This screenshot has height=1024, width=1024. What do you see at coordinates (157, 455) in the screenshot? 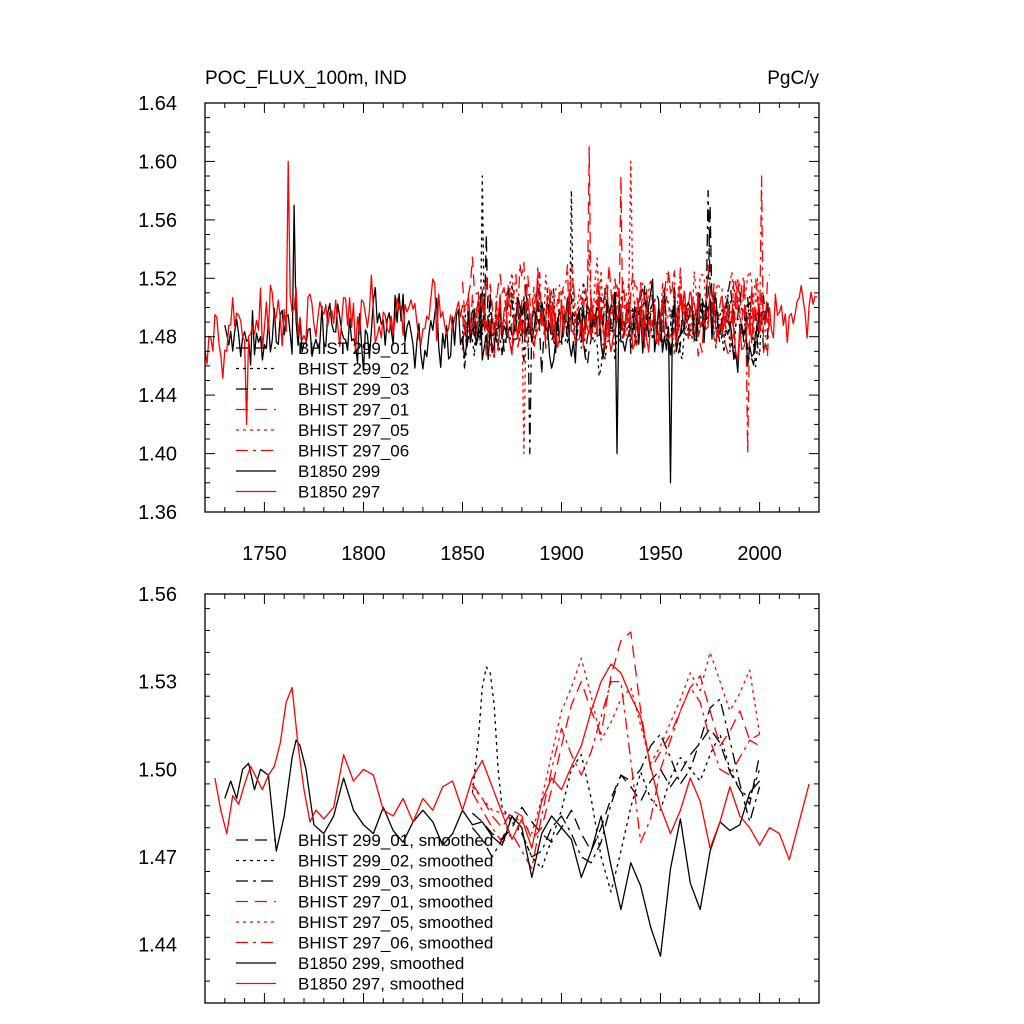
I see `y-tick-label: 1.40` at bounding box center [157, 455].